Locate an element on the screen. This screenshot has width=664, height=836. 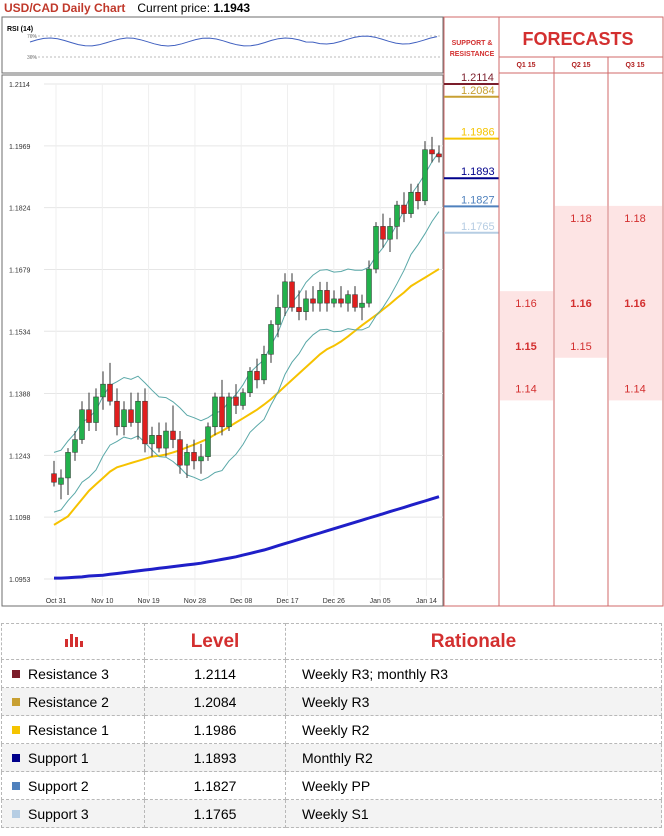
level-rationale: Weekly R3 is located at coordinates (473, 701).